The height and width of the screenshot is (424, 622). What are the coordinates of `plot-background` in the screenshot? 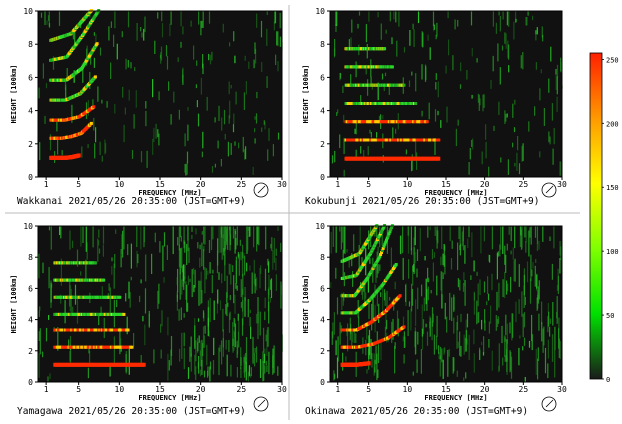 It's located at (446, 94).